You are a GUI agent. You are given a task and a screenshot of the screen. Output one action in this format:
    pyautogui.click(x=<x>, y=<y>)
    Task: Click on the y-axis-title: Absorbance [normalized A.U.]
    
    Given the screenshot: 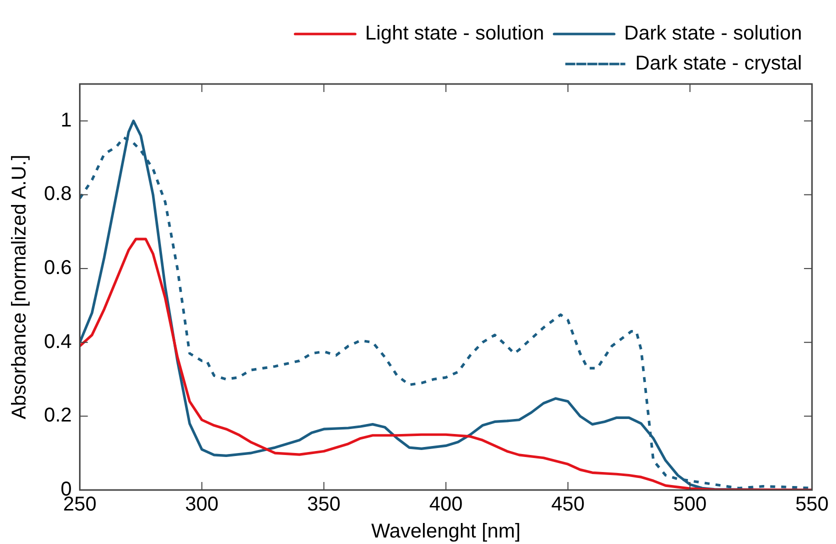 What is the action you would take?
    pyautogui.click(x=19, y=287)
    